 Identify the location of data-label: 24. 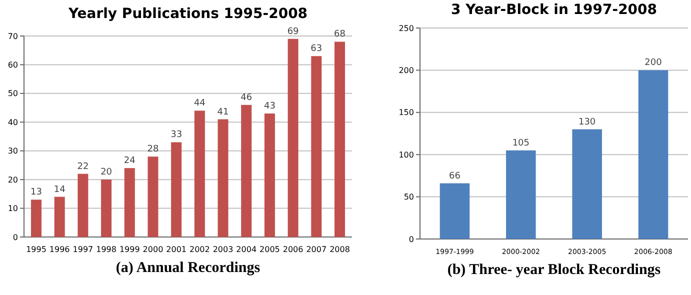
(130, 161).